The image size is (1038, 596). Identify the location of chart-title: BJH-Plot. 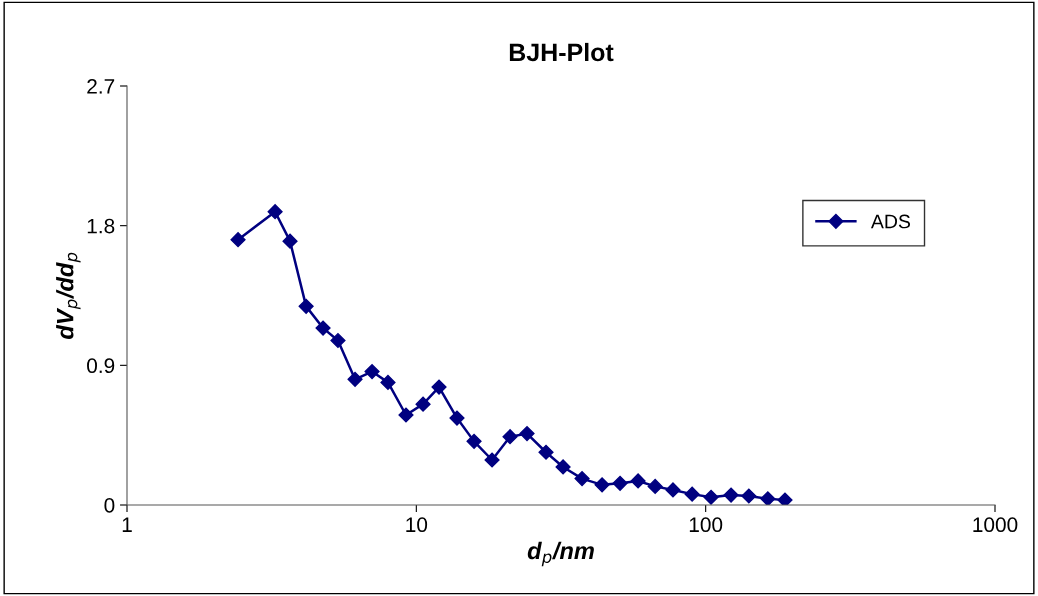
(561, 52).